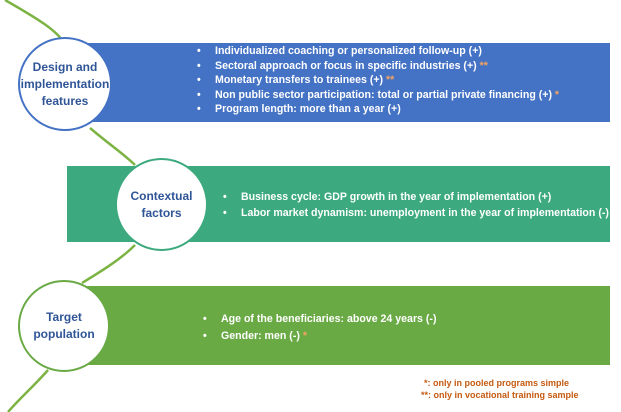  I want to click on list-item: Program length: more than a year (+), so click(400, 109).